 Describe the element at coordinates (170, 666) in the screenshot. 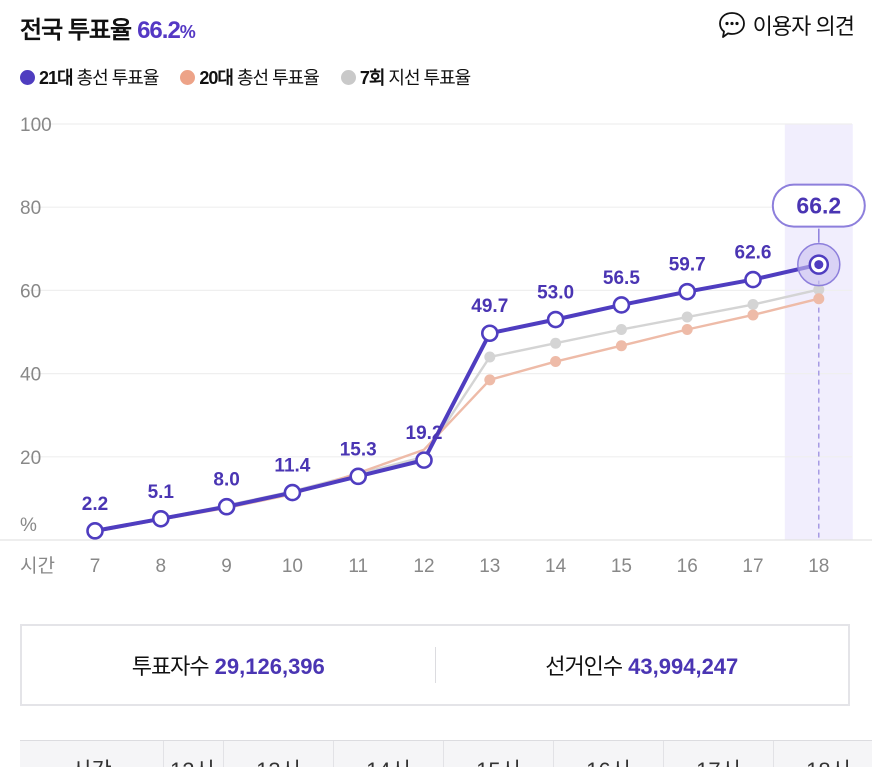

I see `voters-label: 투표자수` at that location.